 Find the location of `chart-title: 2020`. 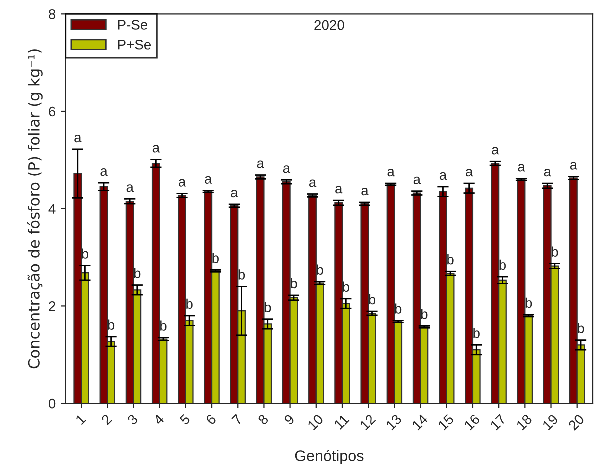

chart-title: 2020 is located at coordinates (329, 25).